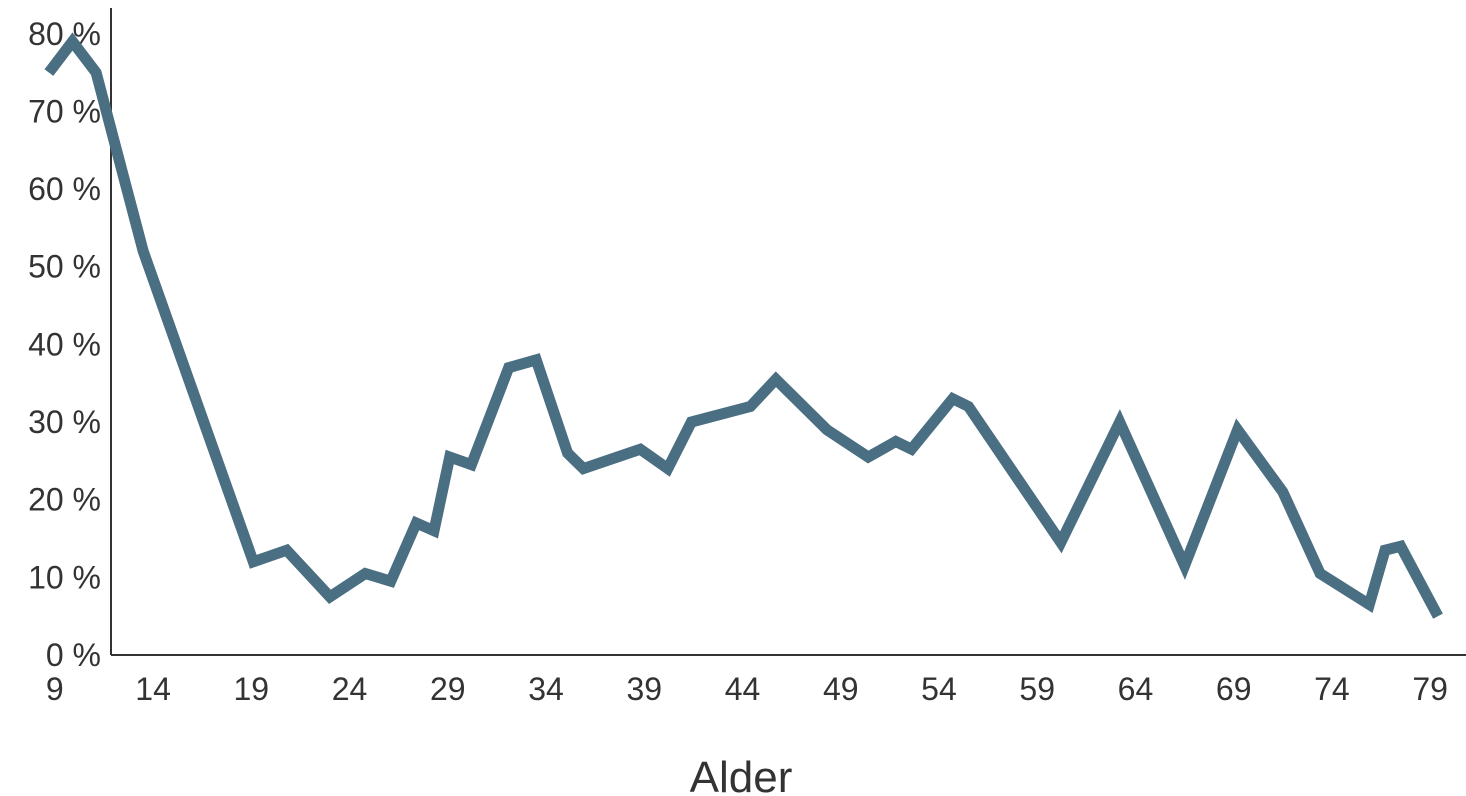 The width and height of the screenshot is (1466, 796). What do you see at coordinates (153, 689) in the screenshot?
I see `x-tick-label: 14` at bounding box center [153, 689].